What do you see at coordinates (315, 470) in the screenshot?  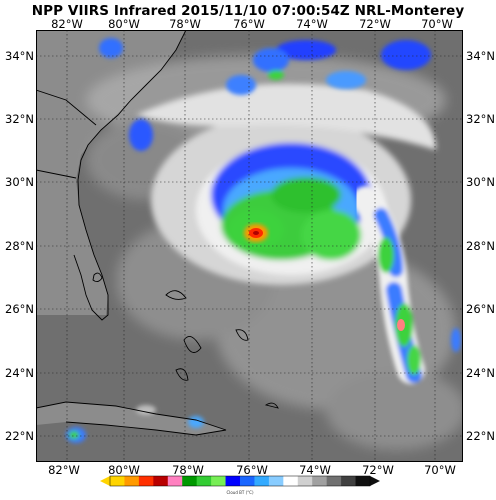 I see `lon-label-bottom: 74°W` at bounding box center [315, 470].